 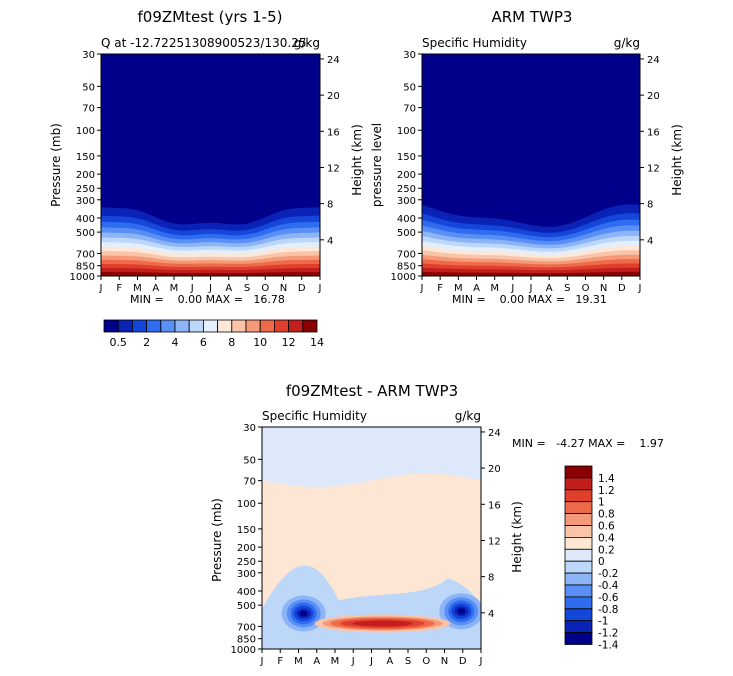 I want to click on panel-diff-stats: MIN = -4.27 MAX = 1.97, so click(x=588, y=443).